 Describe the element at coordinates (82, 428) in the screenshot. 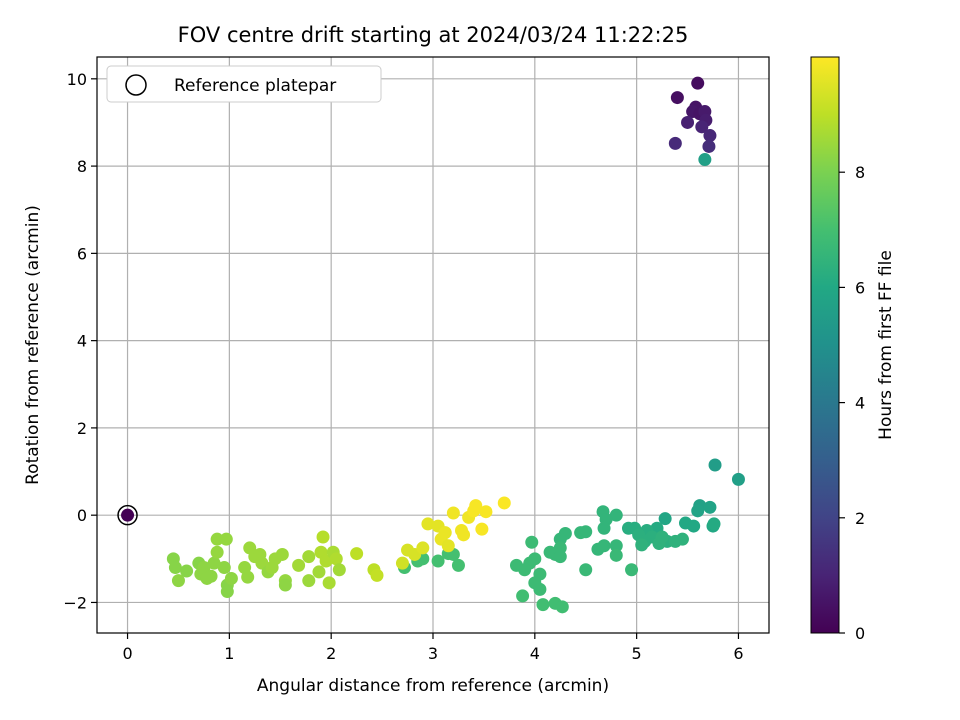

I see `y-tick-label: 2` at that location.